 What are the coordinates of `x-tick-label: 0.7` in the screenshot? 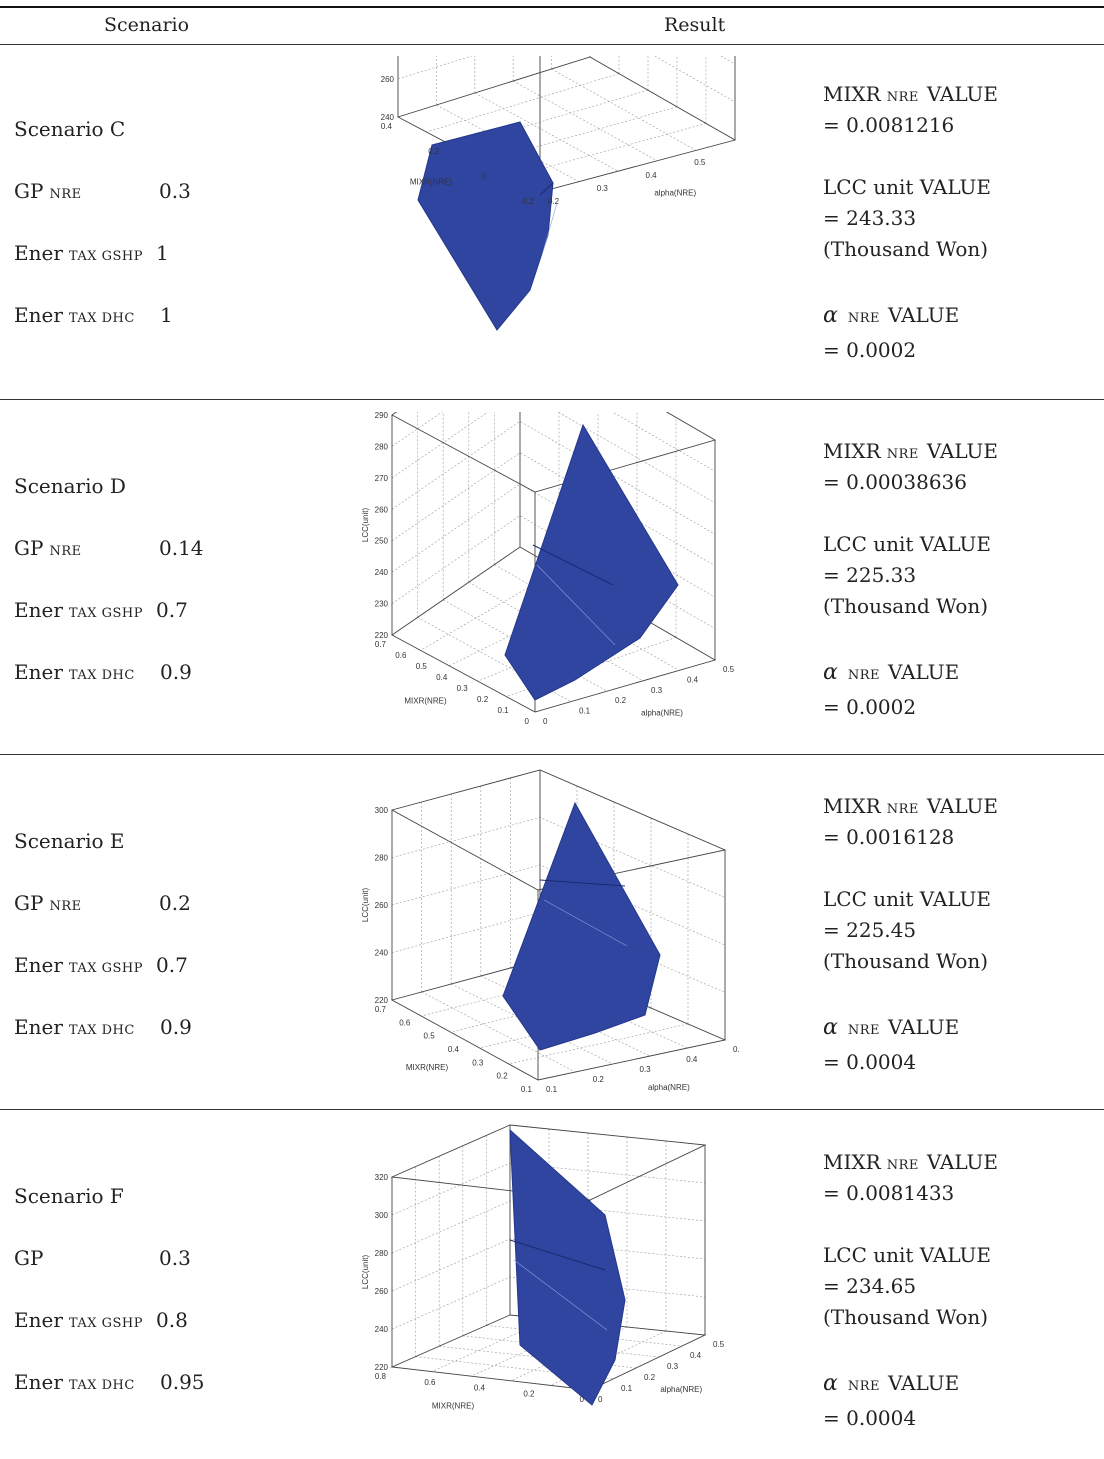 It's located at (381, 644).